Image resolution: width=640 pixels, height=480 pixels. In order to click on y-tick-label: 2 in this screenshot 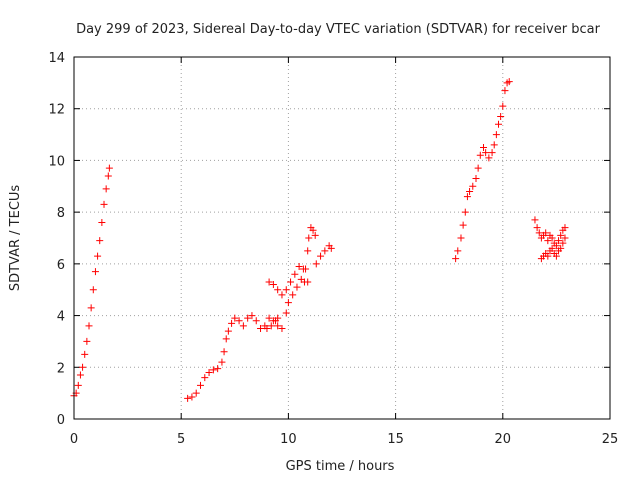, I will do `click(61, 368)`.